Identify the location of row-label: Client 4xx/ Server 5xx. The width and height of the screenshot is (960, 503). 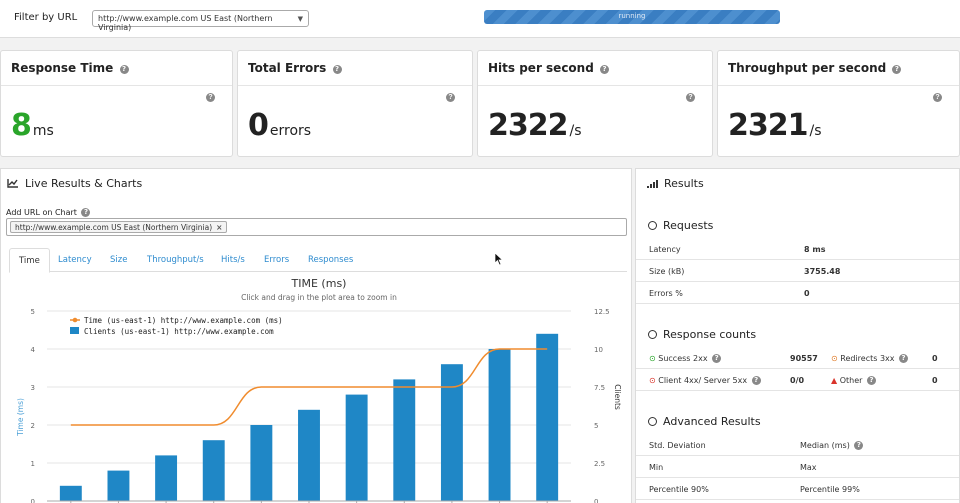
(703, 380).